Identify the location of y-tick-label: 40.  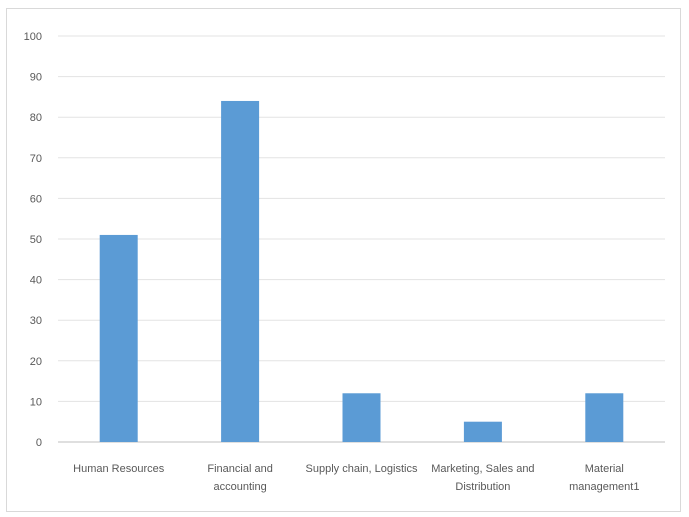
(36, 281).